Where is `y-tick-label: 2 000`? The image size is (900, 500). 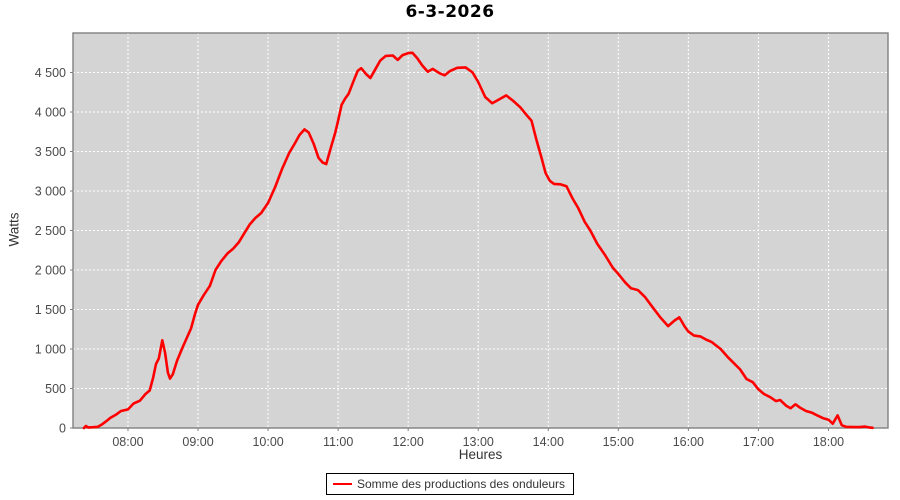
y-tick-label: 2 000 is located at coordinates (50, 271).